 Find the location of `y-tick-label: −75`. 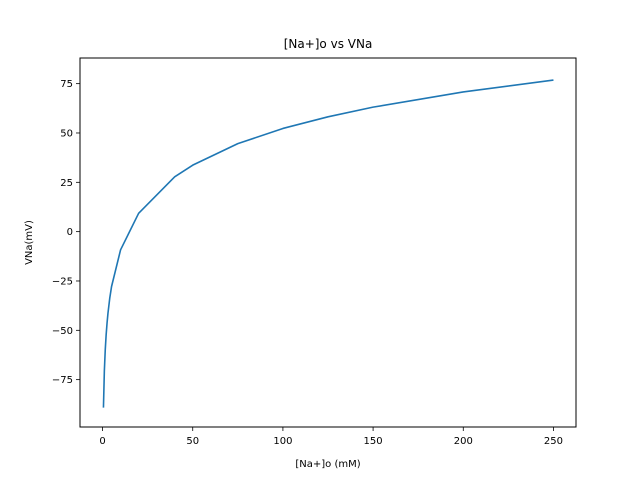

y-tick-label: −75 is located at coordinates (62, 380).